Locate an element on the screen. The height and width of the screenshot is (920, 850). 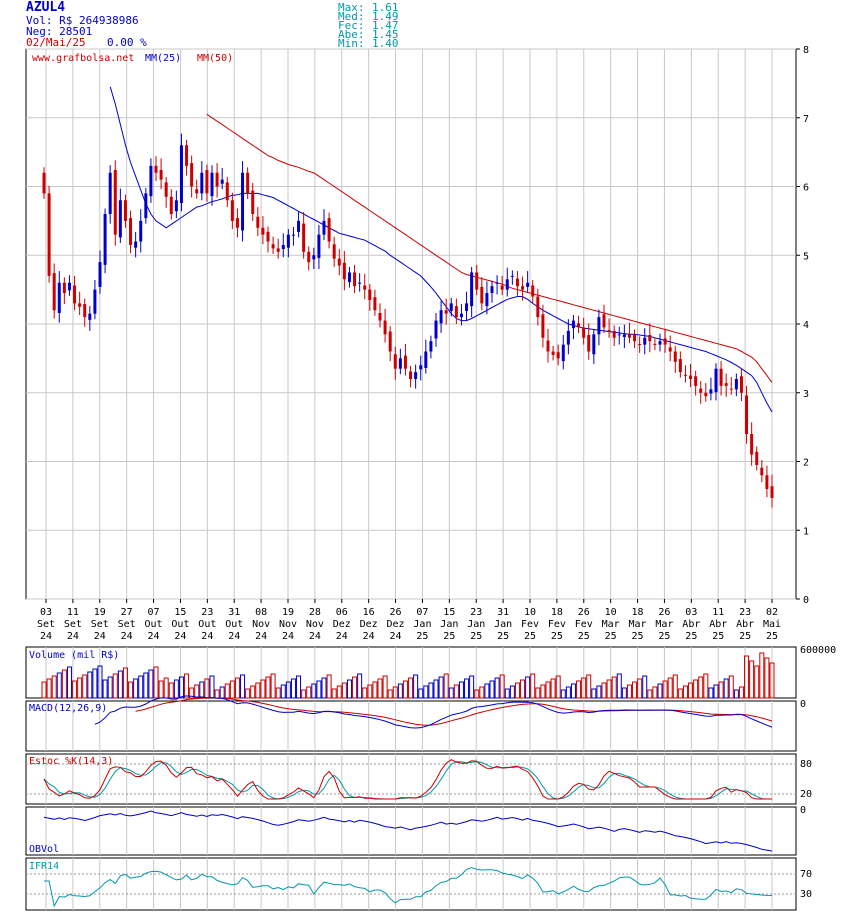
ifr-line is located at coordinates (408, 887).